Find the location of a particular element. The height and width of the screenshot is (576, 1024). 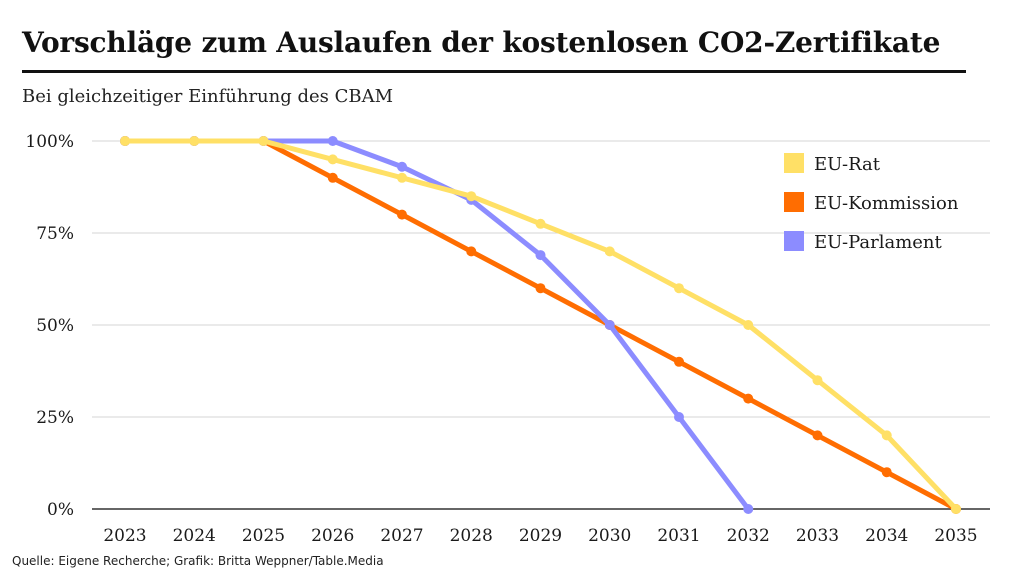

y-tick-label: 75% is located at coordinates (55, 234).